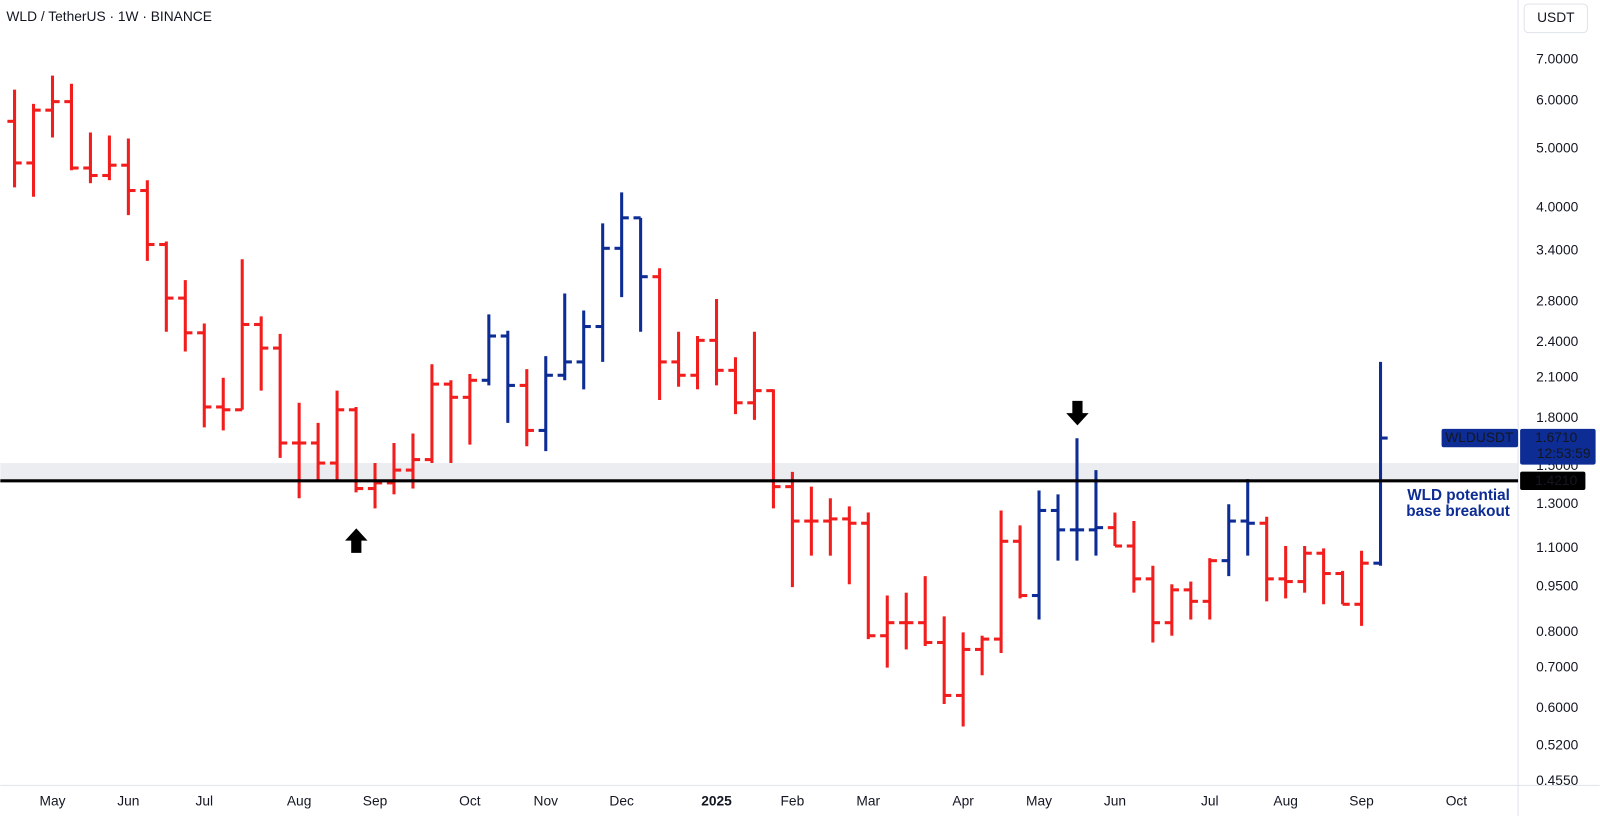 The width and height of the screenshot is (1600, 816). What do you see at coordinates (1557, 631) in the screenshot?
I see `y-tick-label: 0.8000` at bounding box center [1557, 631].